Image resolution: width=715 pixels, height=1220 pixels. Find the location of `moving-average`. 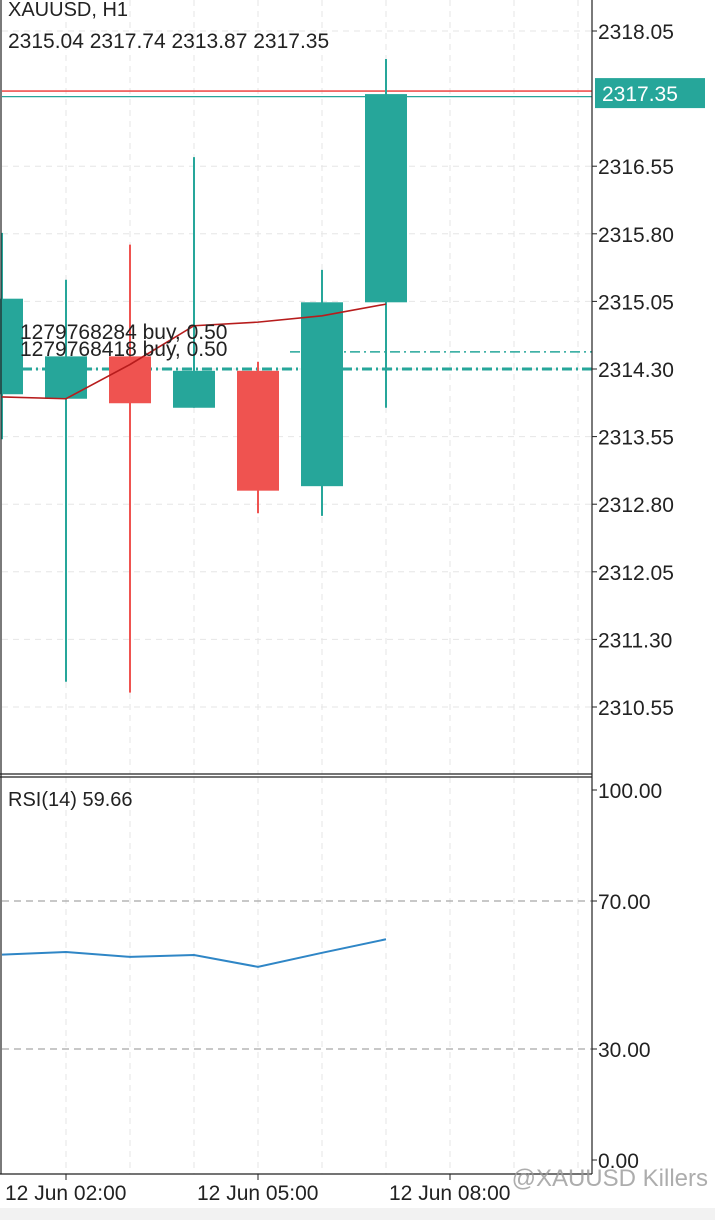

moving-average is located at coordinates (194, 351).